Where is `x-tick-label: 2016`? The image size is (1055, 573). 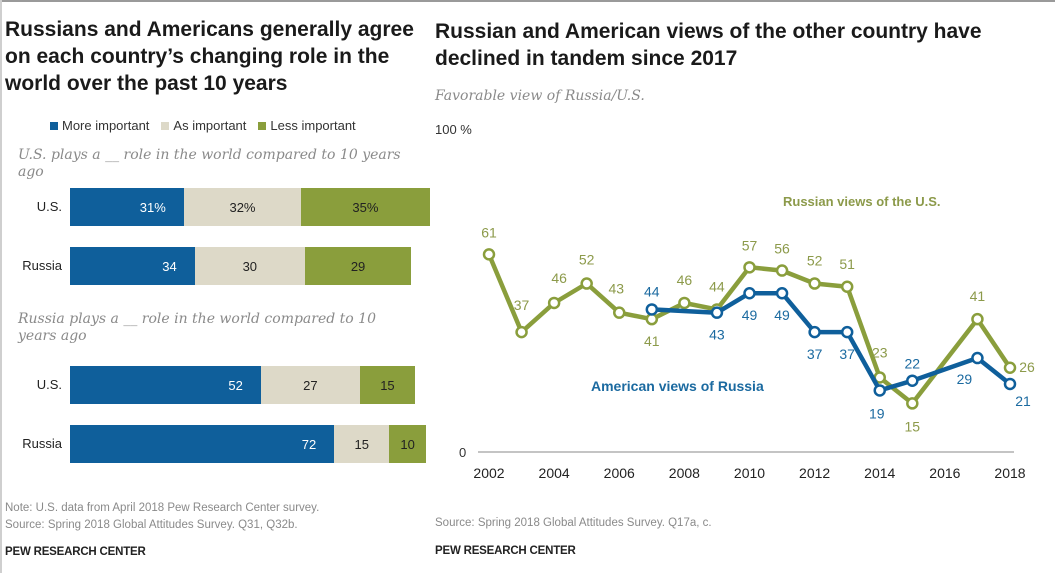
x-tick-label: 2016 is located at coordinates (944, 473).